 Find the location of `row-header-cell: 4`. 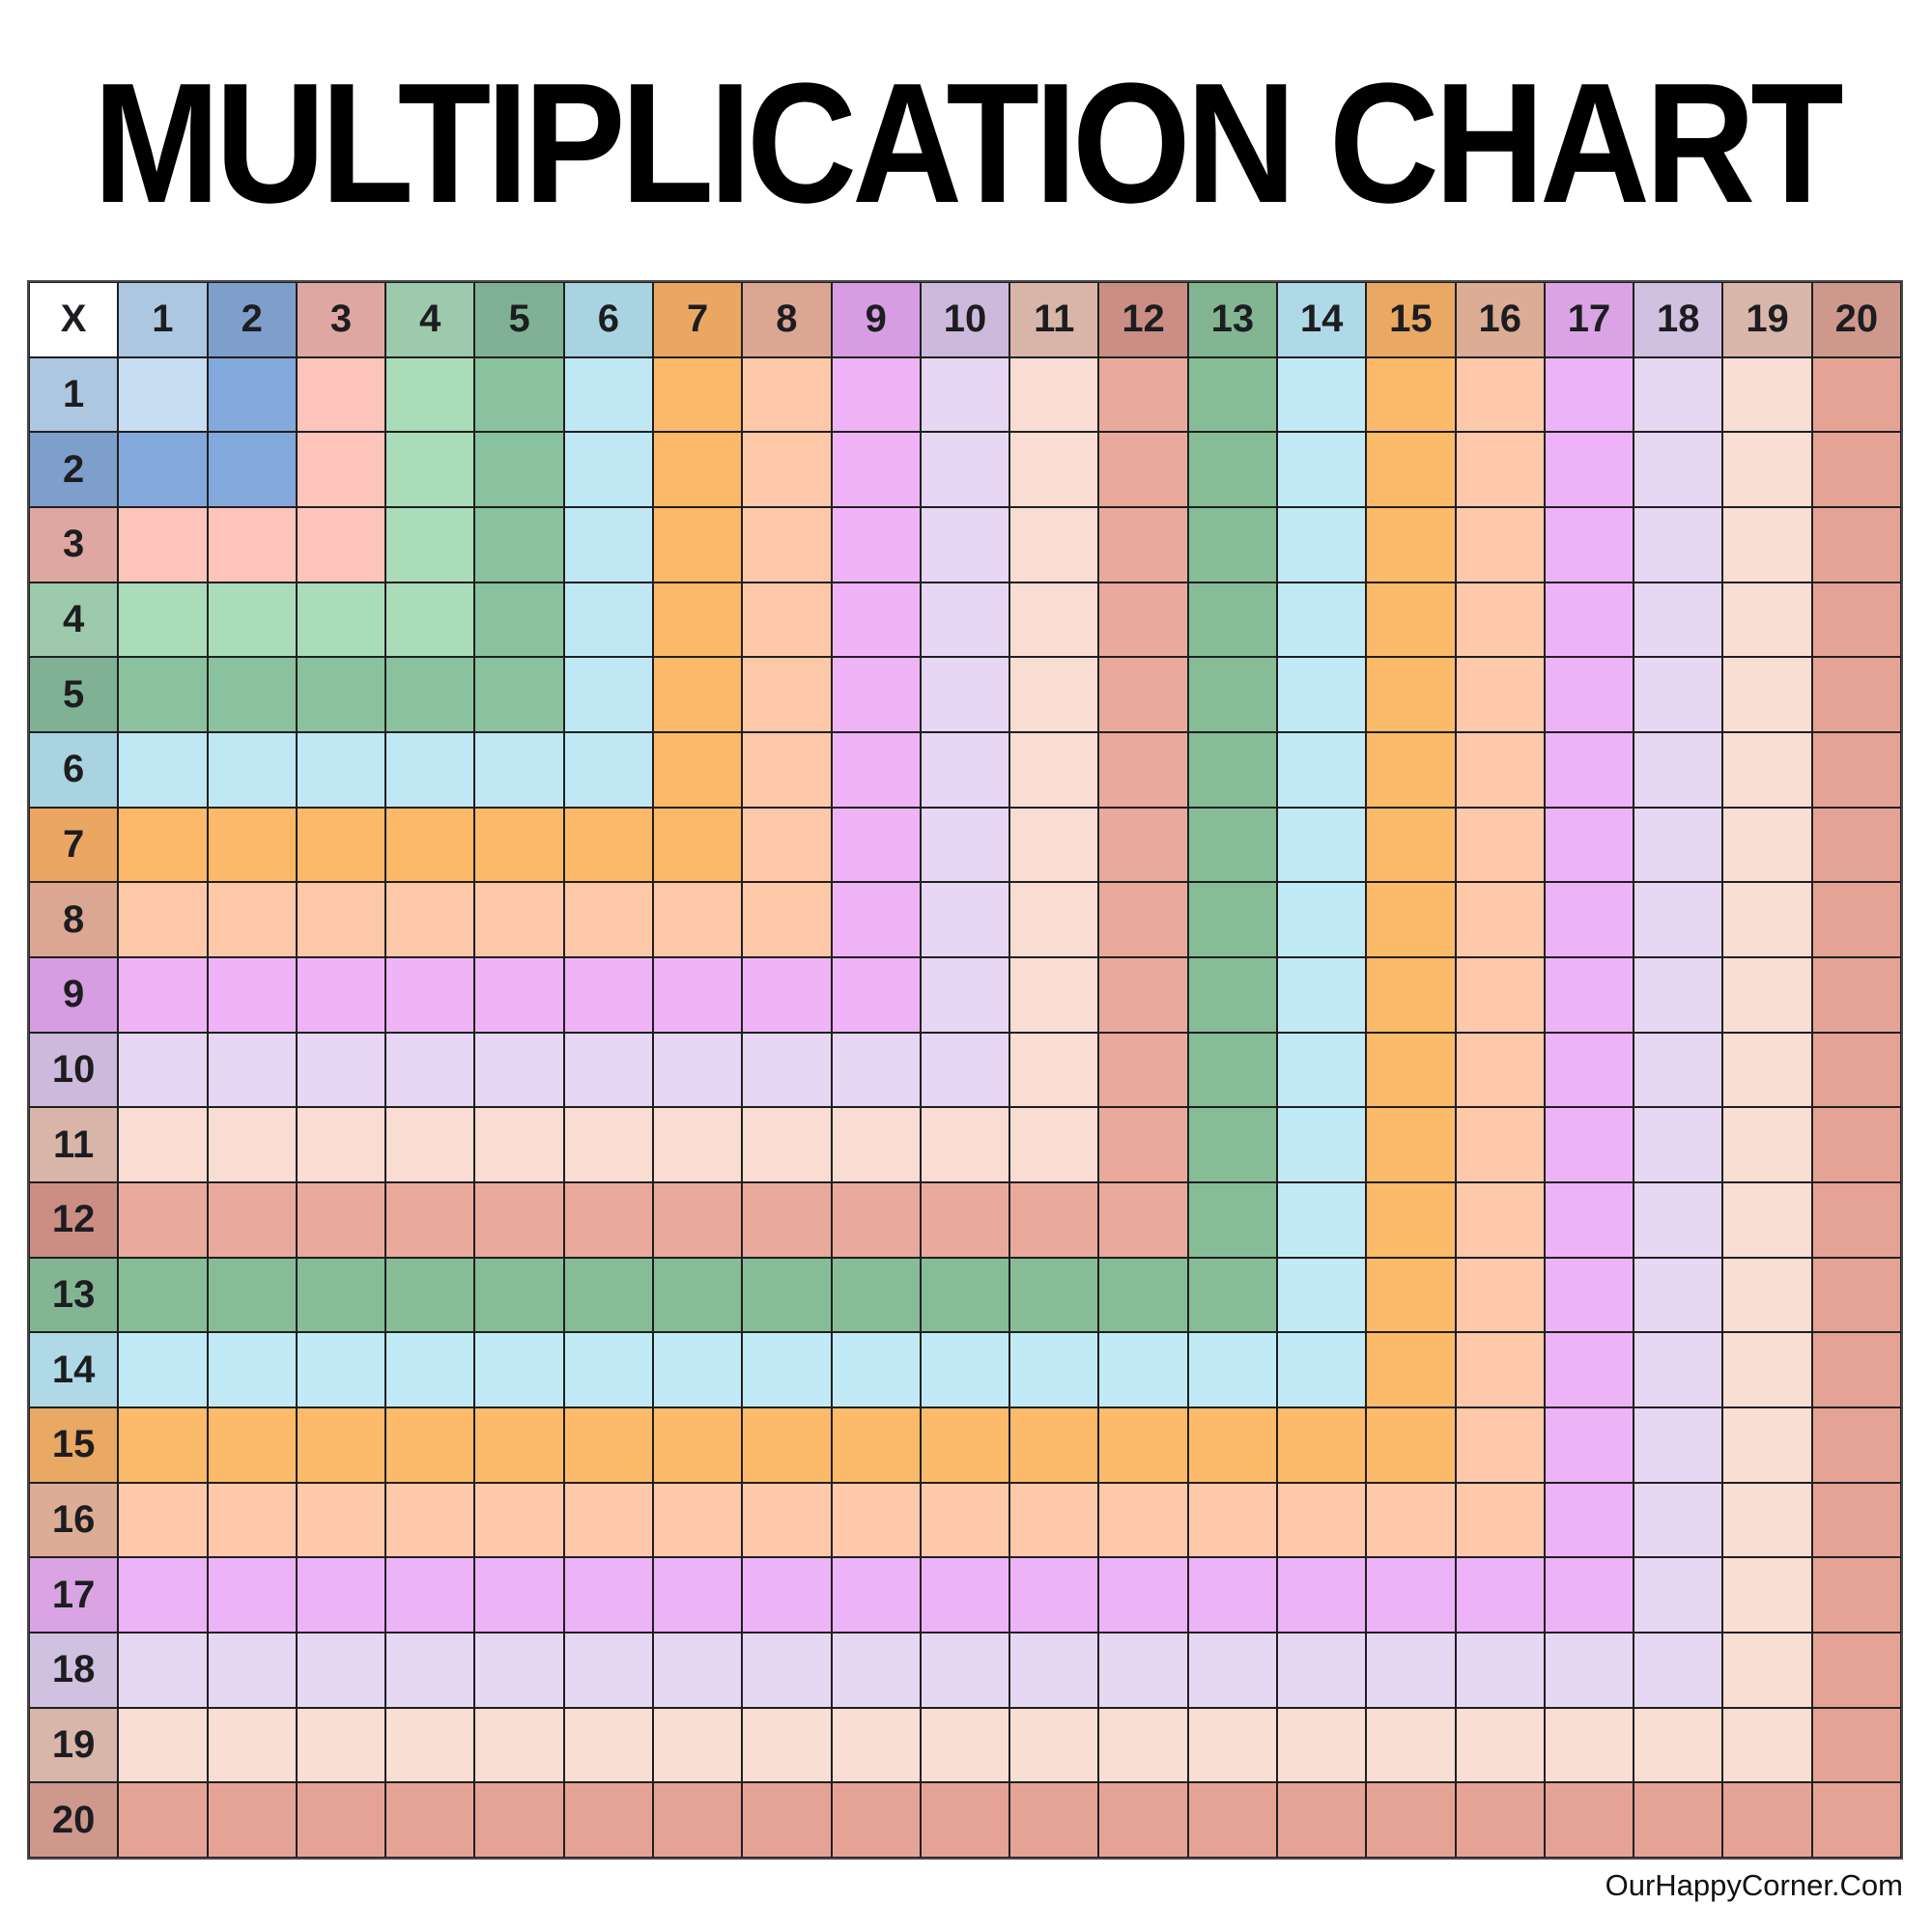

row-header-cell: 4 is located at coordinates (74, 620).